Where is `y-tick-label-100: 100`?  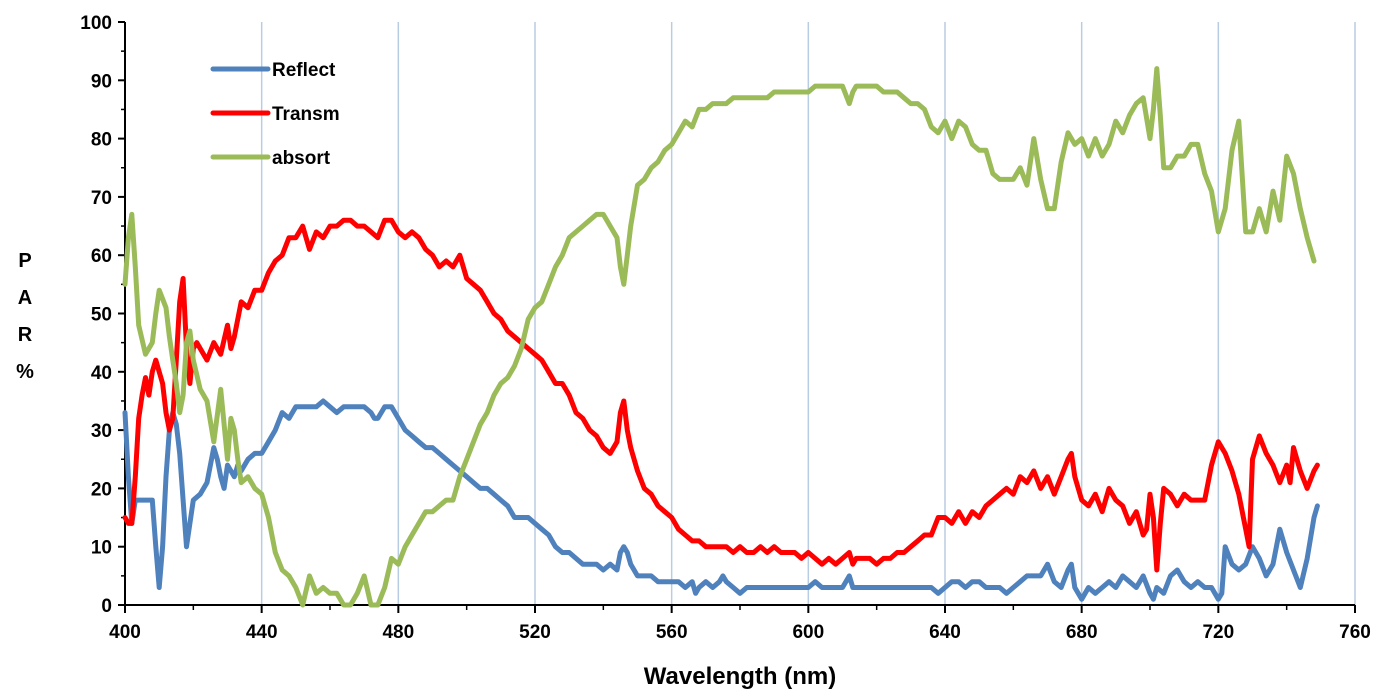
y-tick-label-100: 100 is located at coordinates (96, 23).